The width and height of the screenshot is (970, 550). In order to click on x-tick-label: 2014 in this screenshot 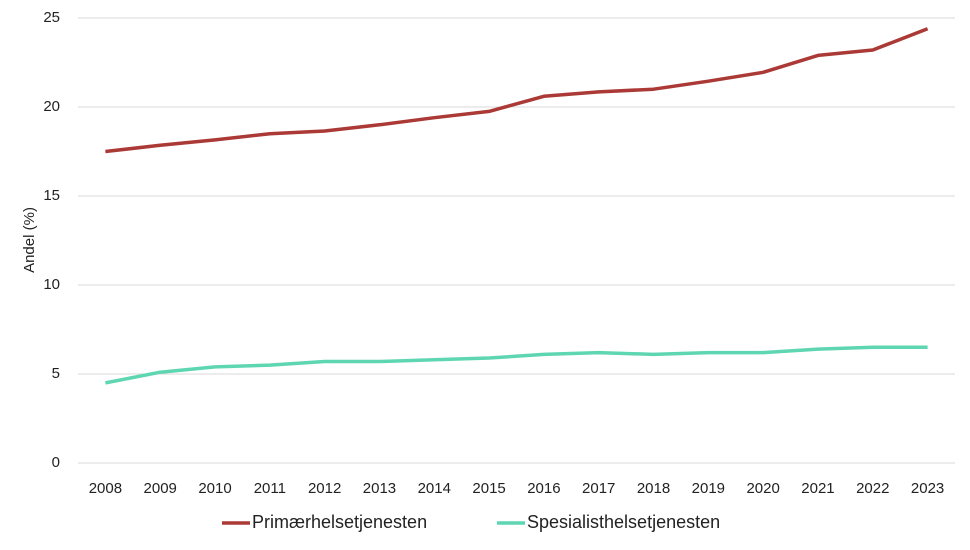, I will do `click(434, 488)`.